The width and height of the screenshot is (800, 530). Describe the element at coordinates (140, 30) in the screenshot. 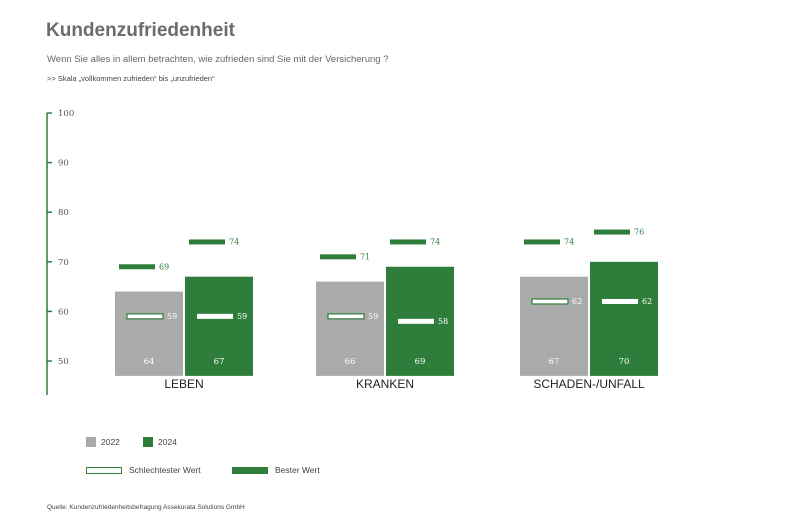

I see `chart-title: Kundenzufriedenheit` at that location.